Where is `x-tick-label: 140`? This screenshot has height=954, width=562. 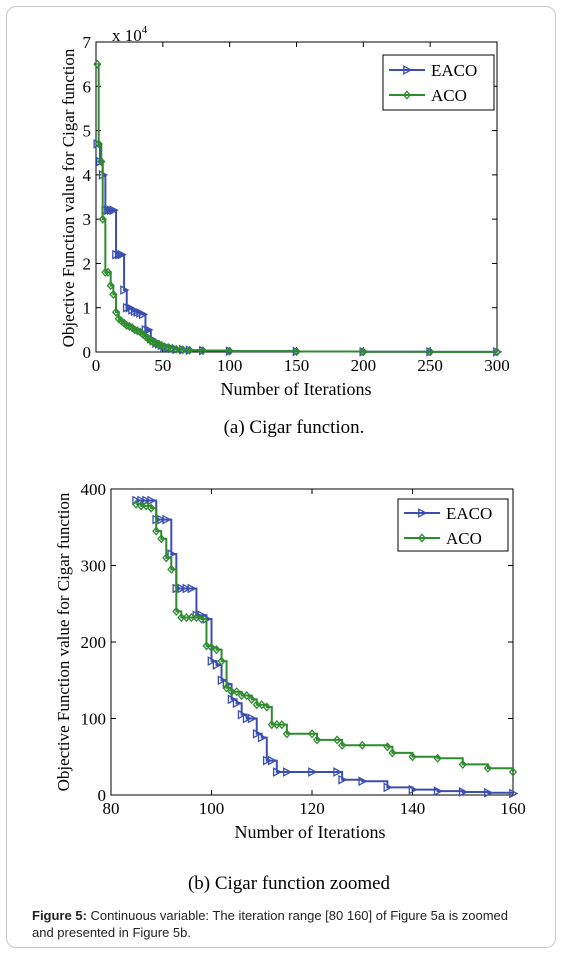
x-tick-label: 140 is located at coordinates (413, 808).